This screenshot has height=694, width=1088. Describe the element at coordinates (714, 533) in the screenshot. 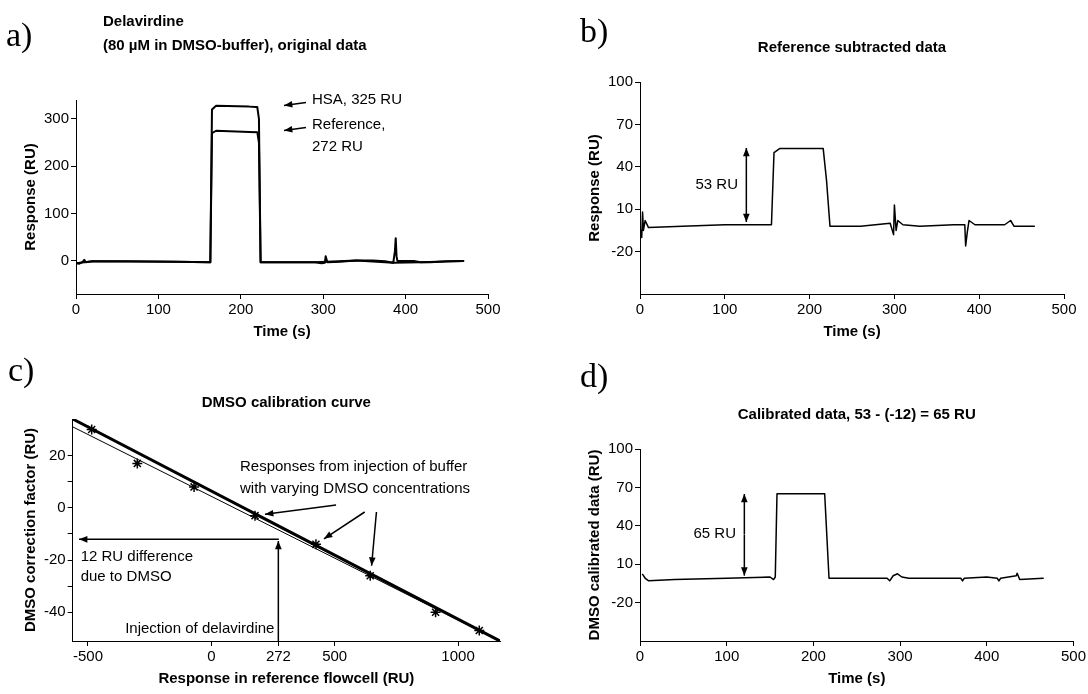

I see `annotation: 65 RU` at that location.